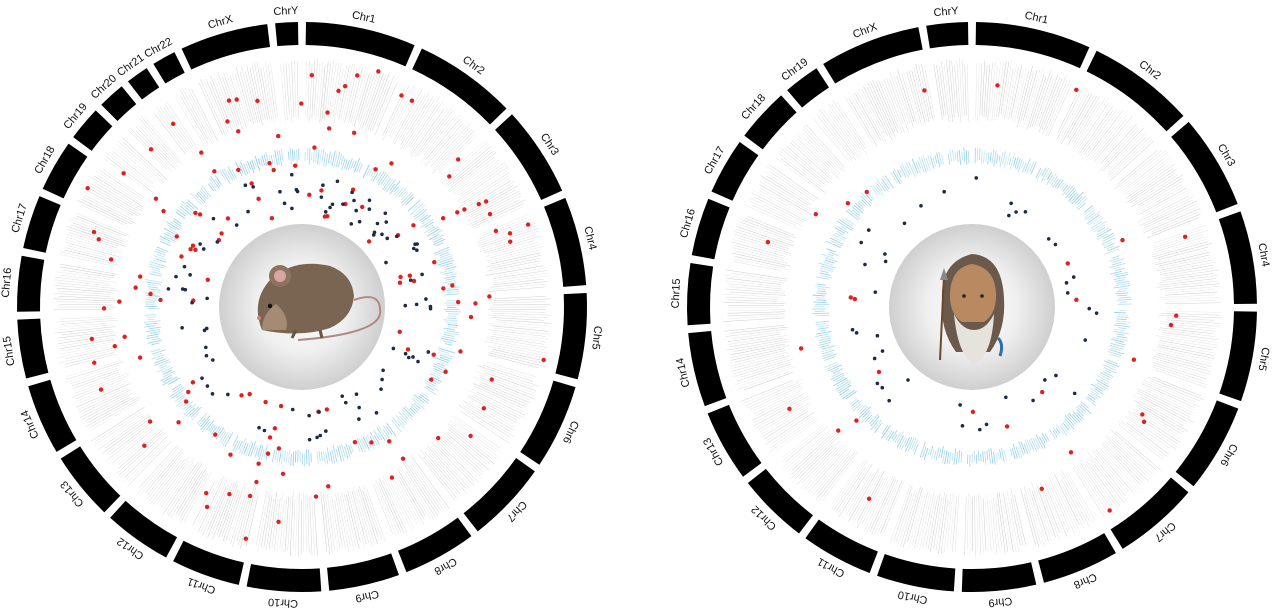  I want to click on chromosome-block-chr3, so click(529, 157).